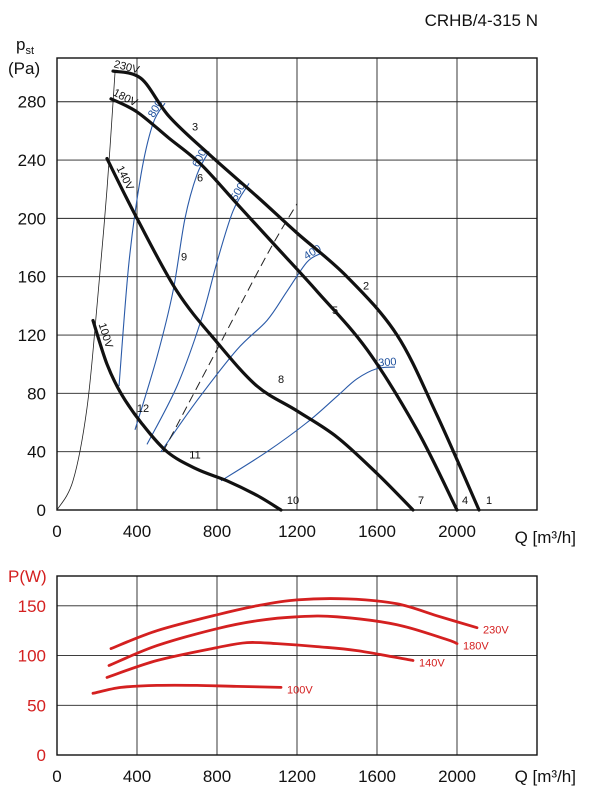  I want to click on y-tick-label: 50, so click(36, 705).